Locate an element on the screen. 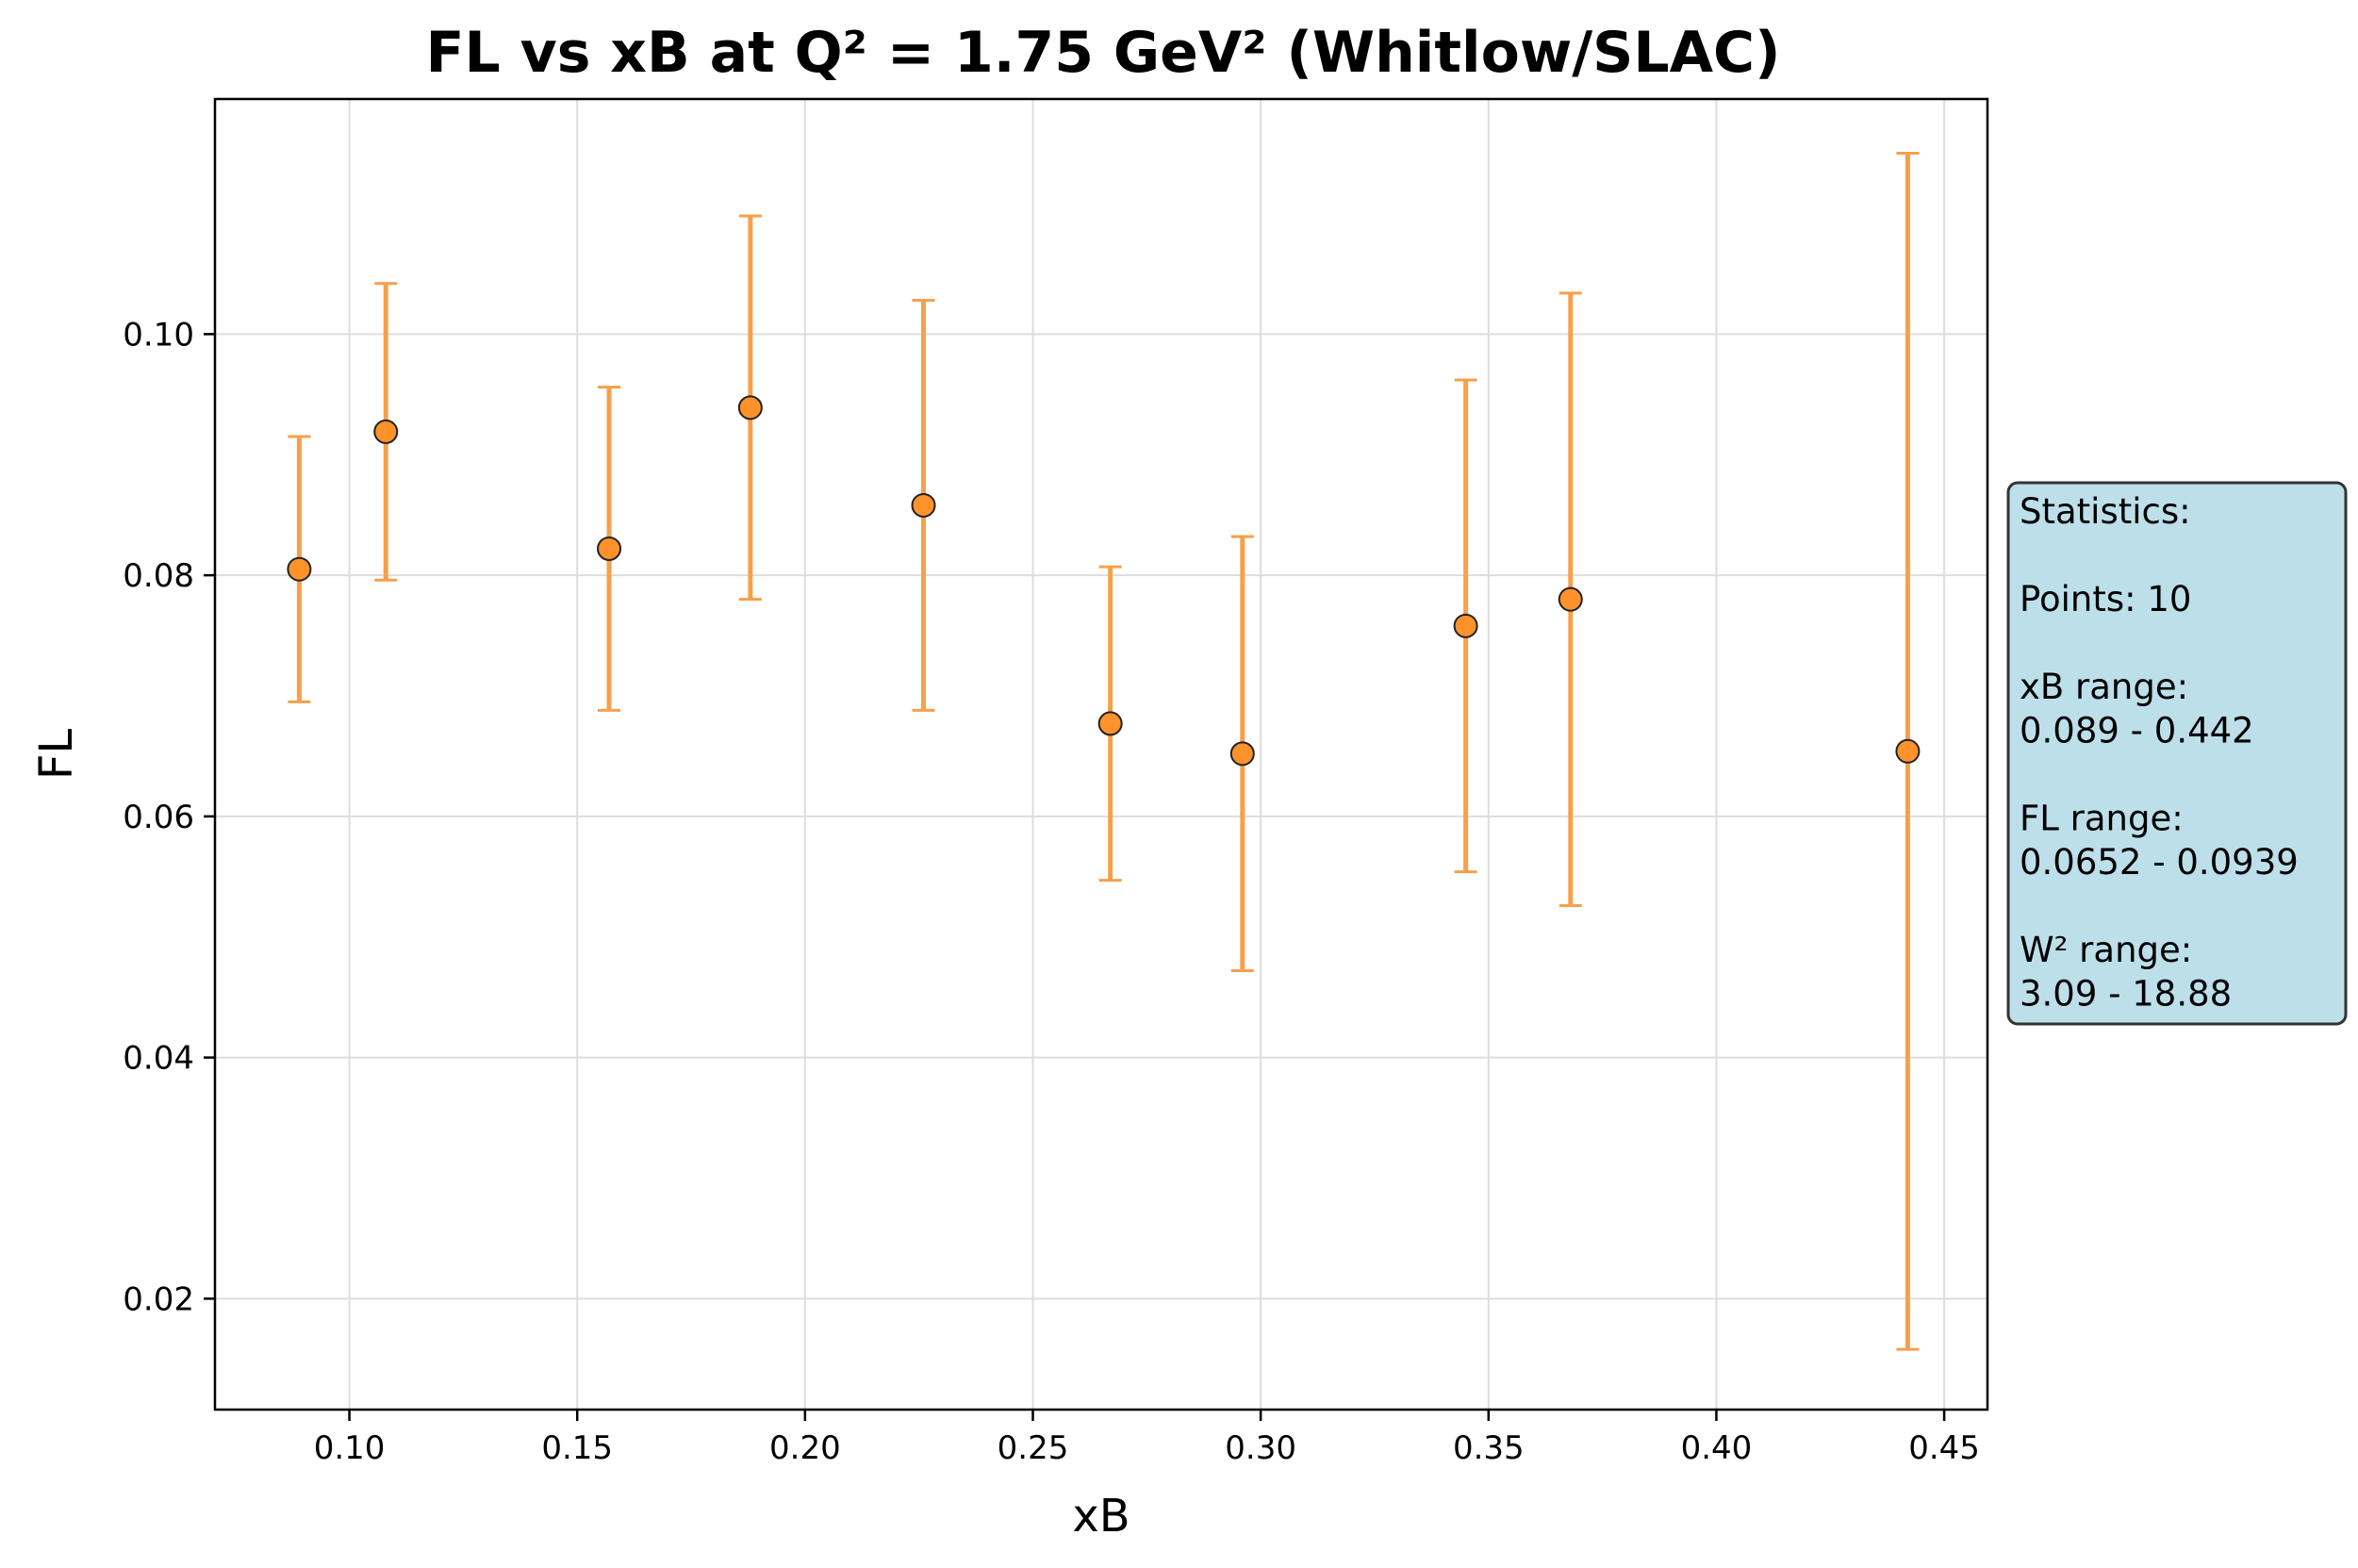  x-tick-label: 0.25 is located at coordinates (1033, 1448).